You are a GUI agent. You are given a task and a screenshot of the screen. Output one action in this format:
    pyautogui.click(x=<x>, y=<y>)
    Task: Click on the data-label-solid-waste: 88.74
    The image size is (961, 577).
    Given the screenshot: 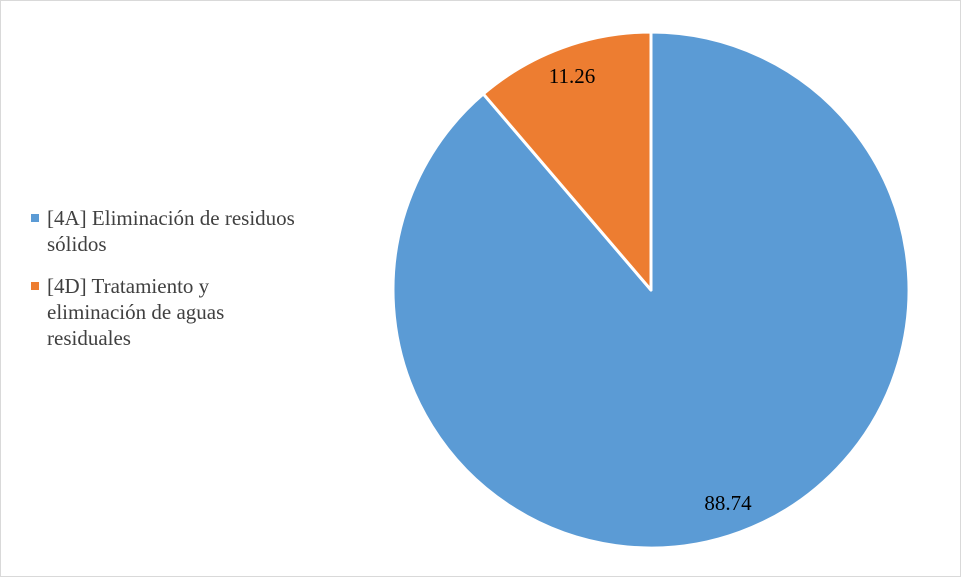 What is the action you would take?
    pyautogui.click(x=728, y=503)
    